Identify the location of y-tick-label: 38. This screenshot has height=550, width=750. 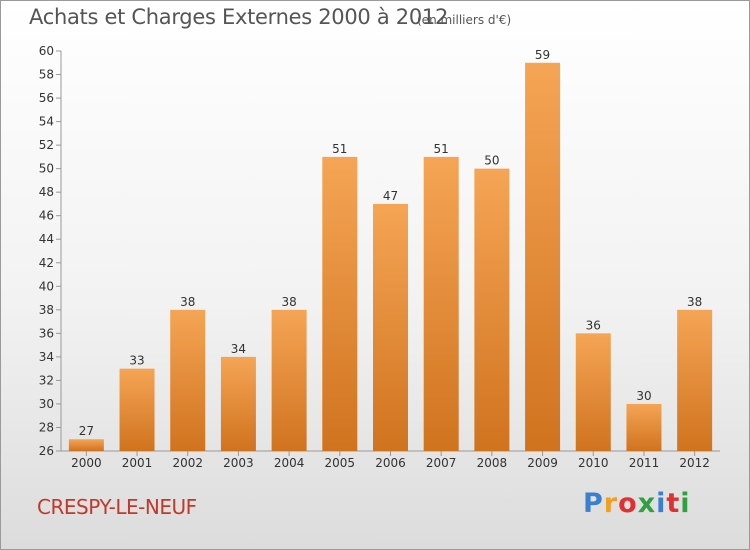
(46, 310).